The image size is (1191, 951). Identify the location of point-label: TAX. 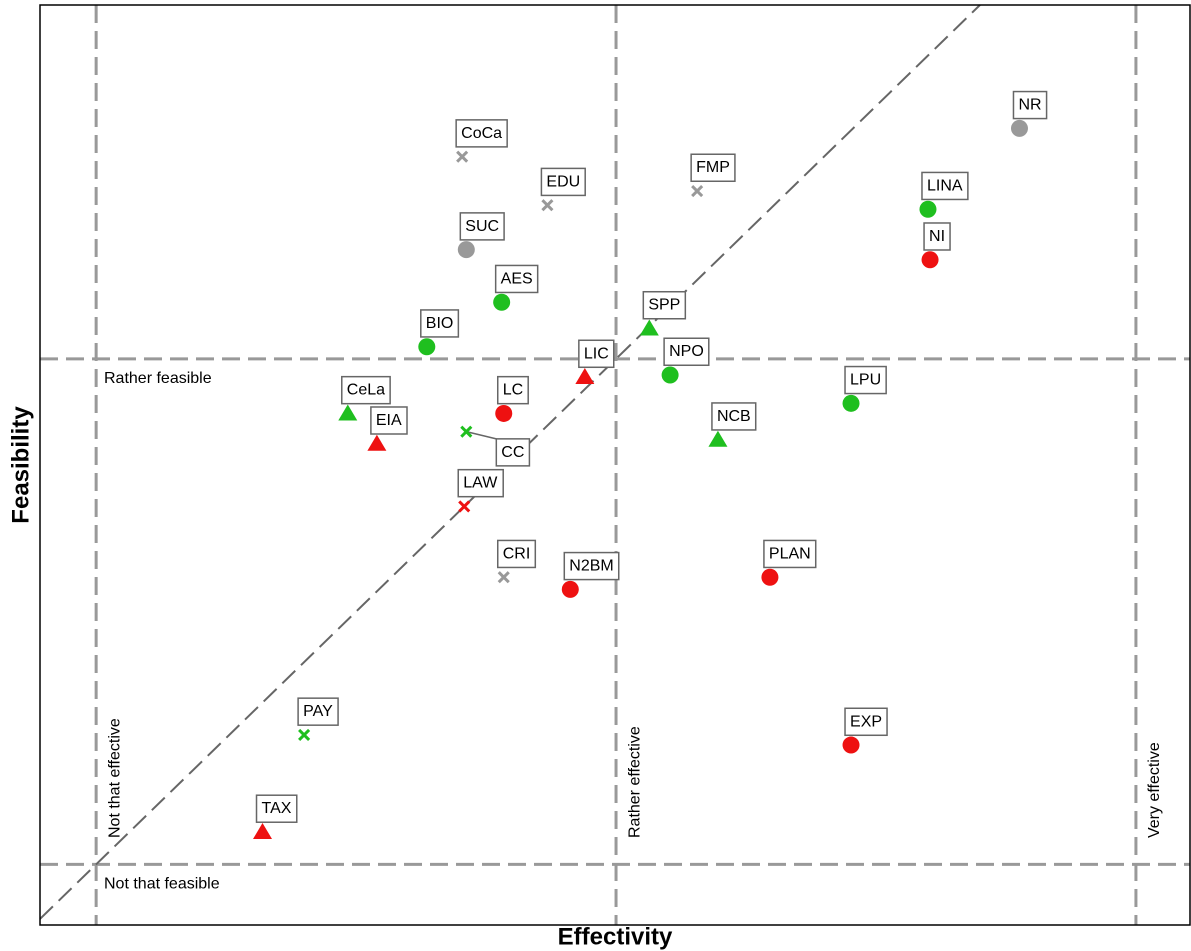
(277, 808).